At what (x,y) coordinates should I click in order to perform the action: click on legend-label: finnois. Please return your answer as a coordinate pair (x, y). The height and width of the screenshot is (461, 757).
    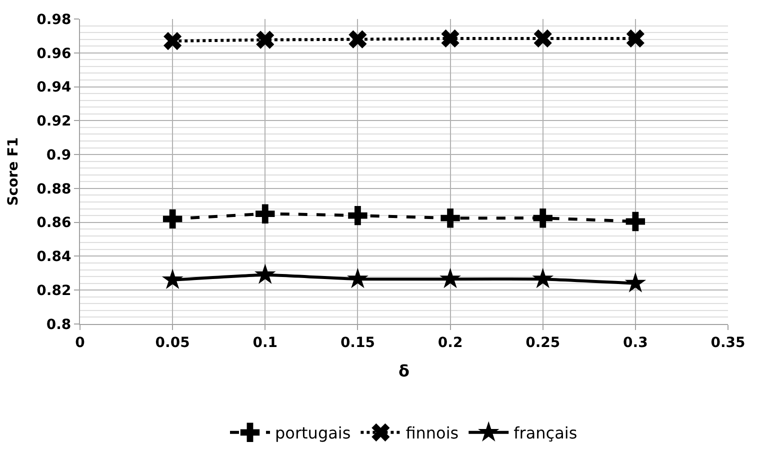
    Looking at the image, I should click on (432, 433).